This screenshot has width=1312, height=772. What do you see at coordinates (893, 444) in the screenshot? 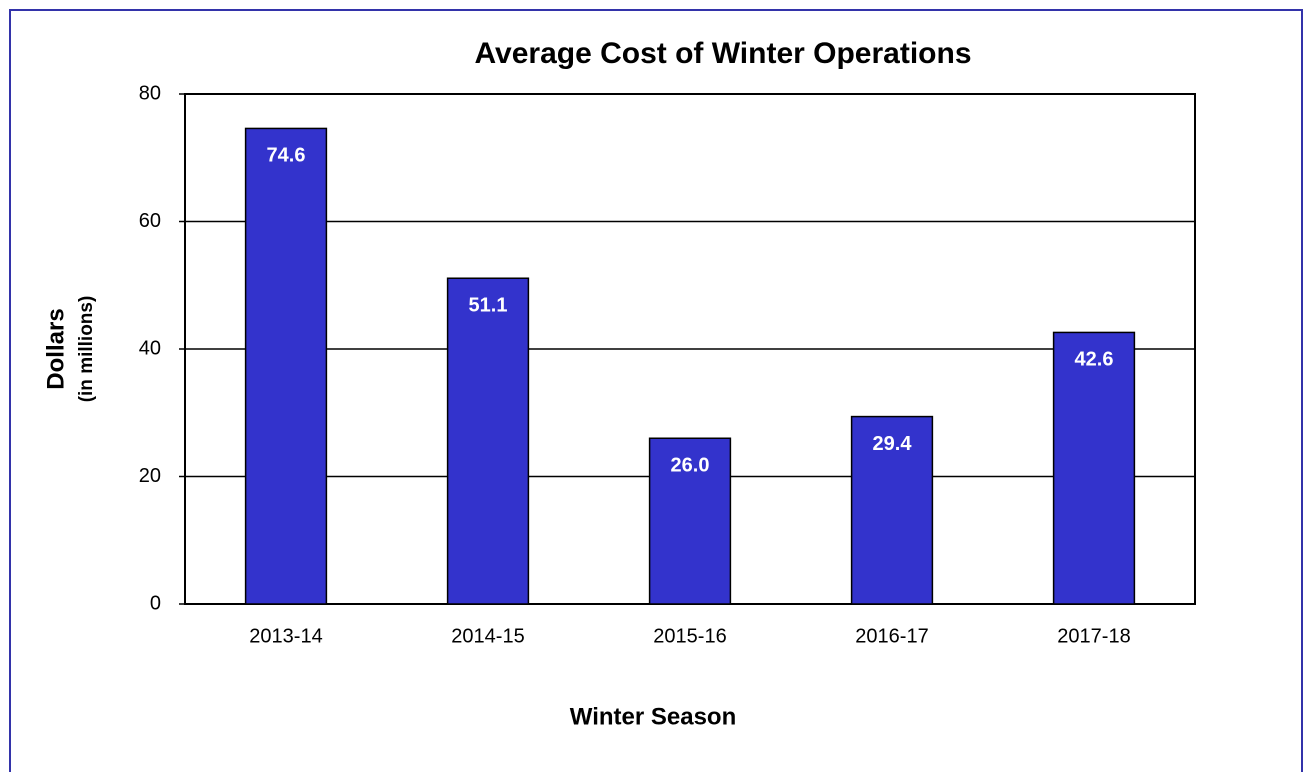
I see `value-label: 29.4` at bounding box center [893, 444].